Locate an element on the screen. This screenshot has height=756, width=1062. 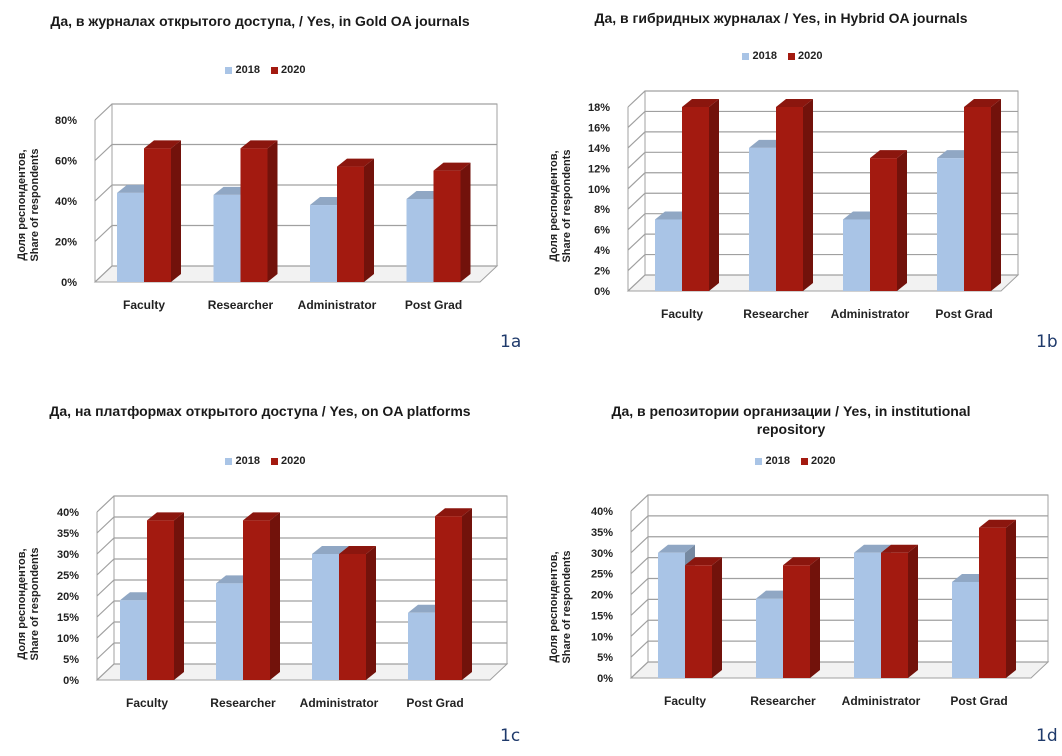
panel-label: 1d is located at coordinates (1047, 736).